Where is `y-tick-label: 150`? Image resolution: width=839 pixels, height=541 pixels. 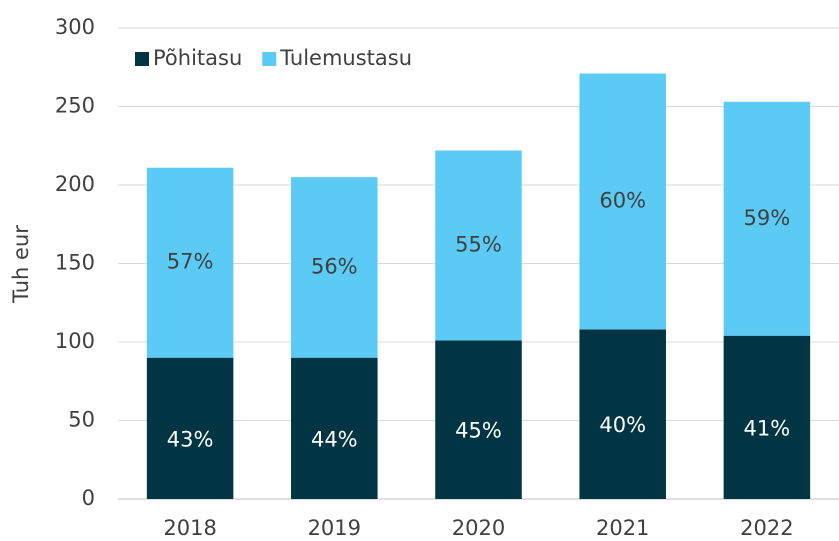 y-tick-label: 150 is located at coordinates (75, 263).